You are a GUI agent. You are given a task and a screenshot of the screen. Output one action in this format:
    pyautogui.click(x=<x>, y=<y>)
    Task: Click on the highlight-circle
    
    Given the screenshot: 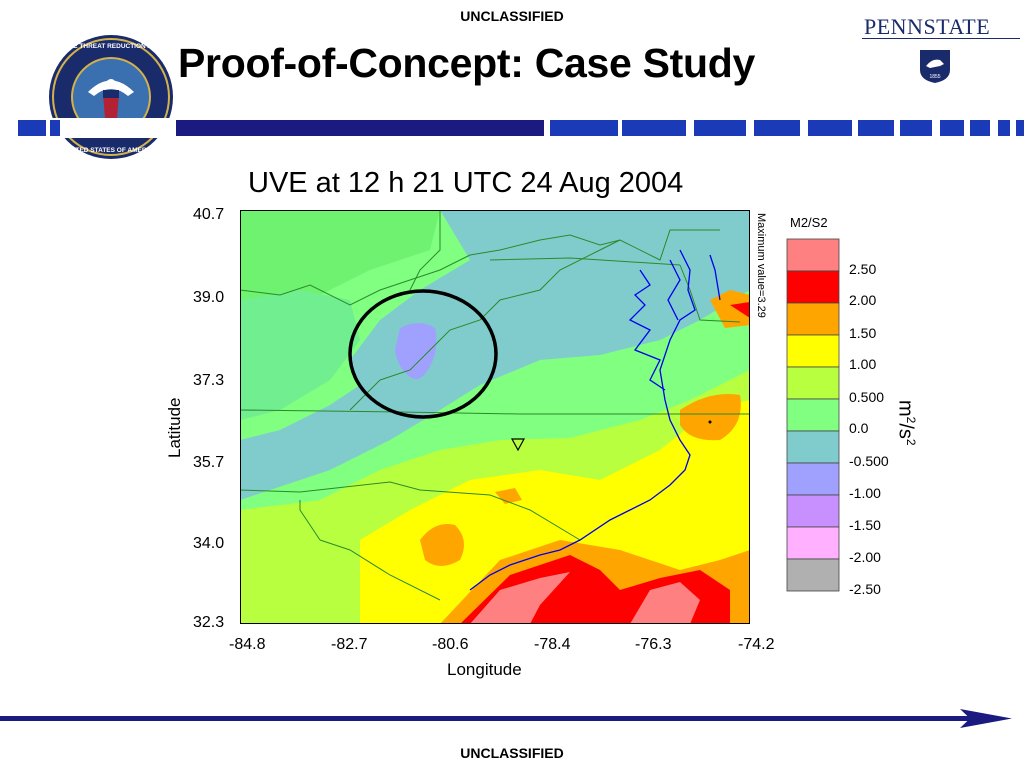 What is the action you would take?
    pyautogui.click(x=423, y=354)
    